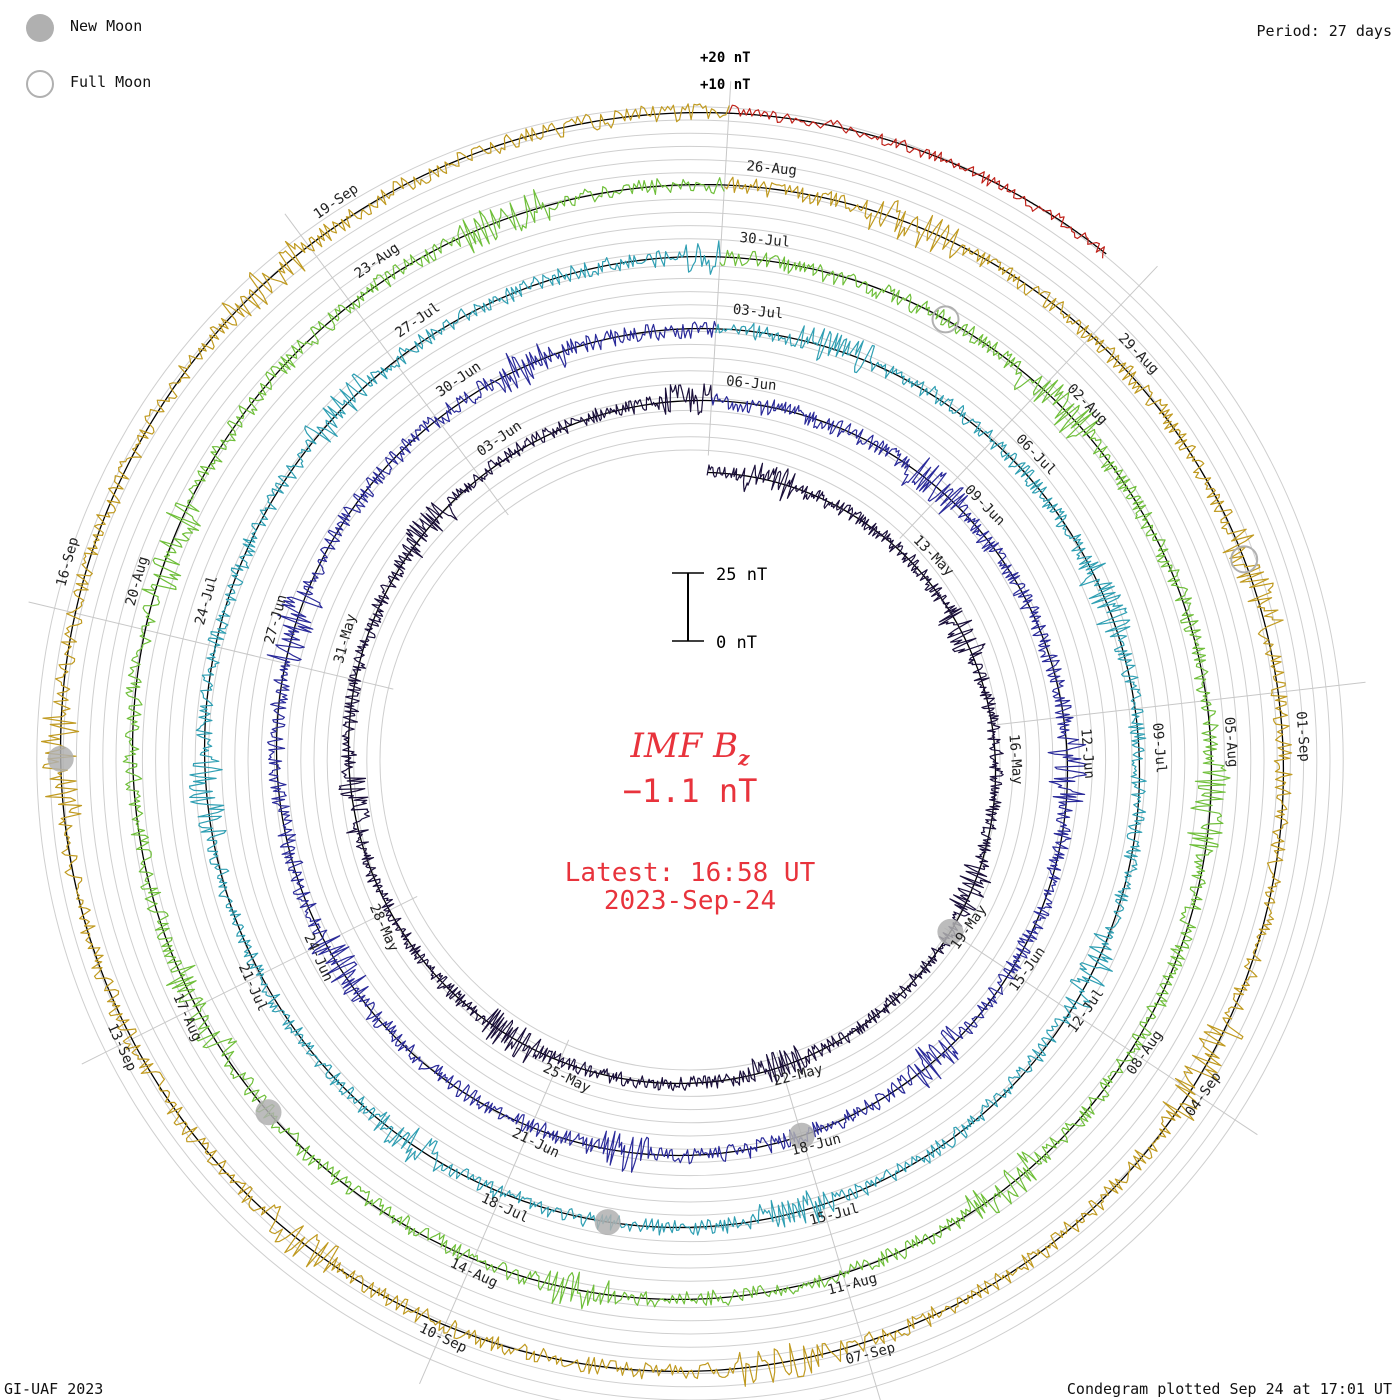  Describe the element at coordinates (40, 84) in the screenshot. I see `full-moon-icon` at that location.